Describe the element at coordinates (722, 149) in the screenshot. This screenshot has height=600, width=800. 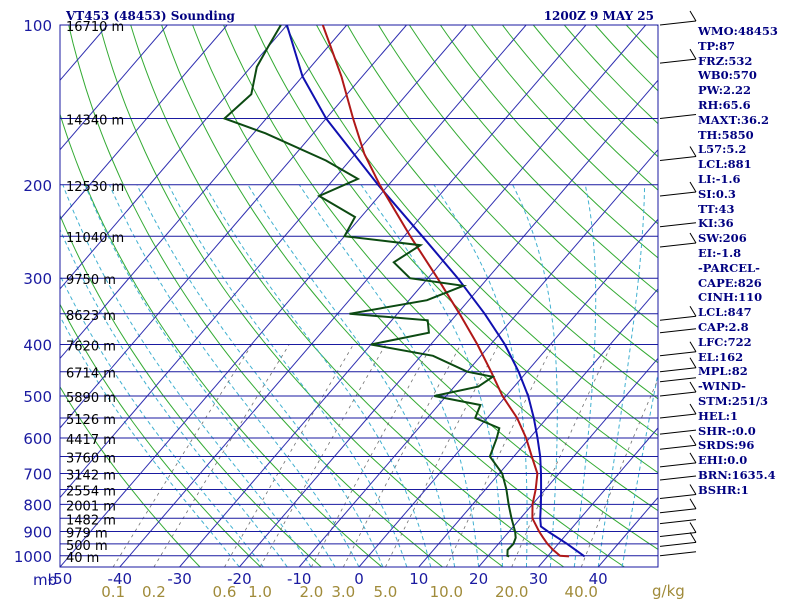
I see `stat-row: L57:5.2` at that location.